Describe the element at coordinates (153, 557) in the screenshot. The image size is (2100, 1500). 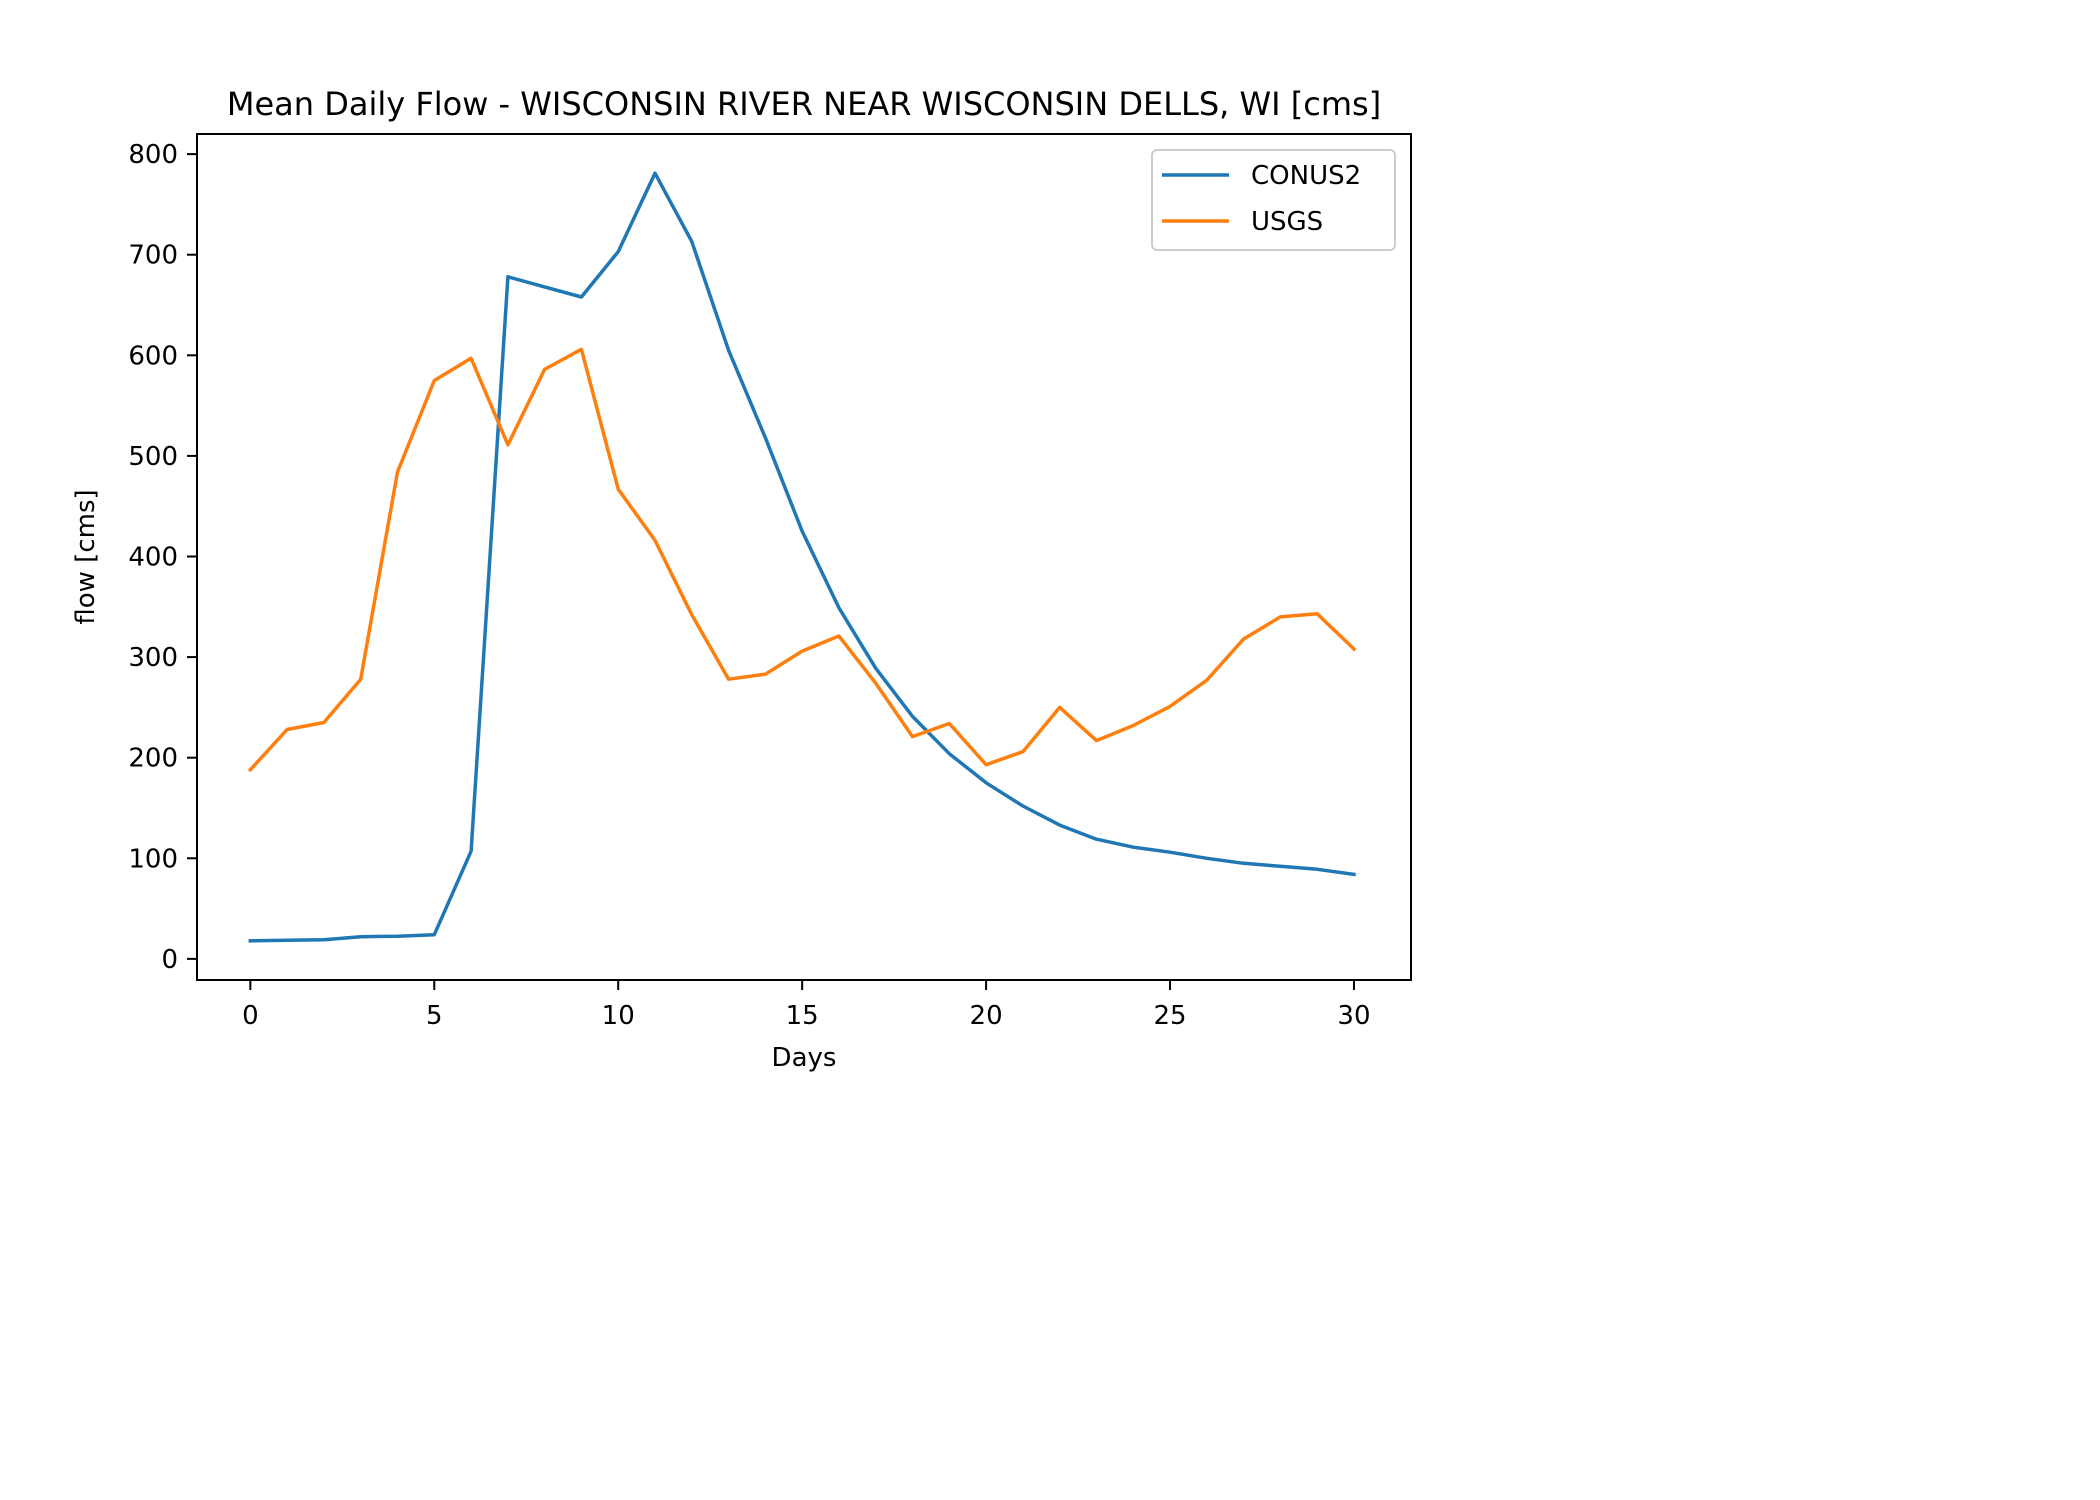
I see `y-tick-label: 400` at that location.